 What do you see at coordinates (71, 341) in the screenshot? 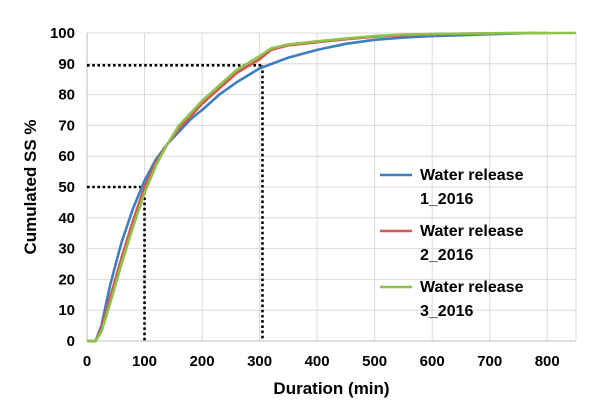
I see `y-tick-label: 0` at bounding box center [71, 341].